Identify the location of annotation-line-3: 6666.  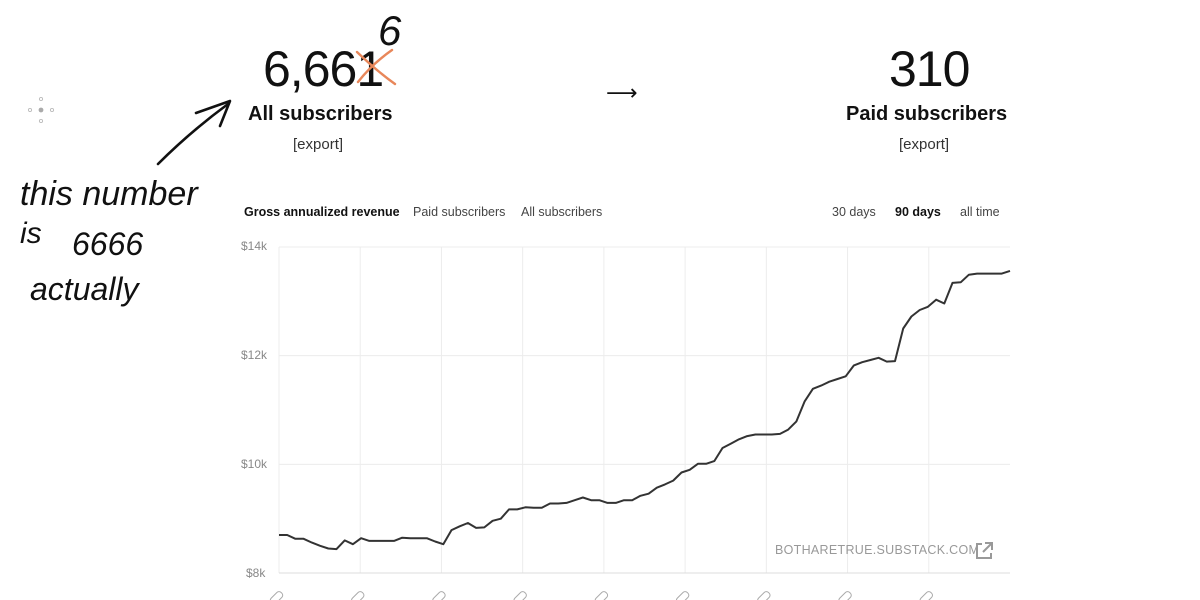
(107, 244).